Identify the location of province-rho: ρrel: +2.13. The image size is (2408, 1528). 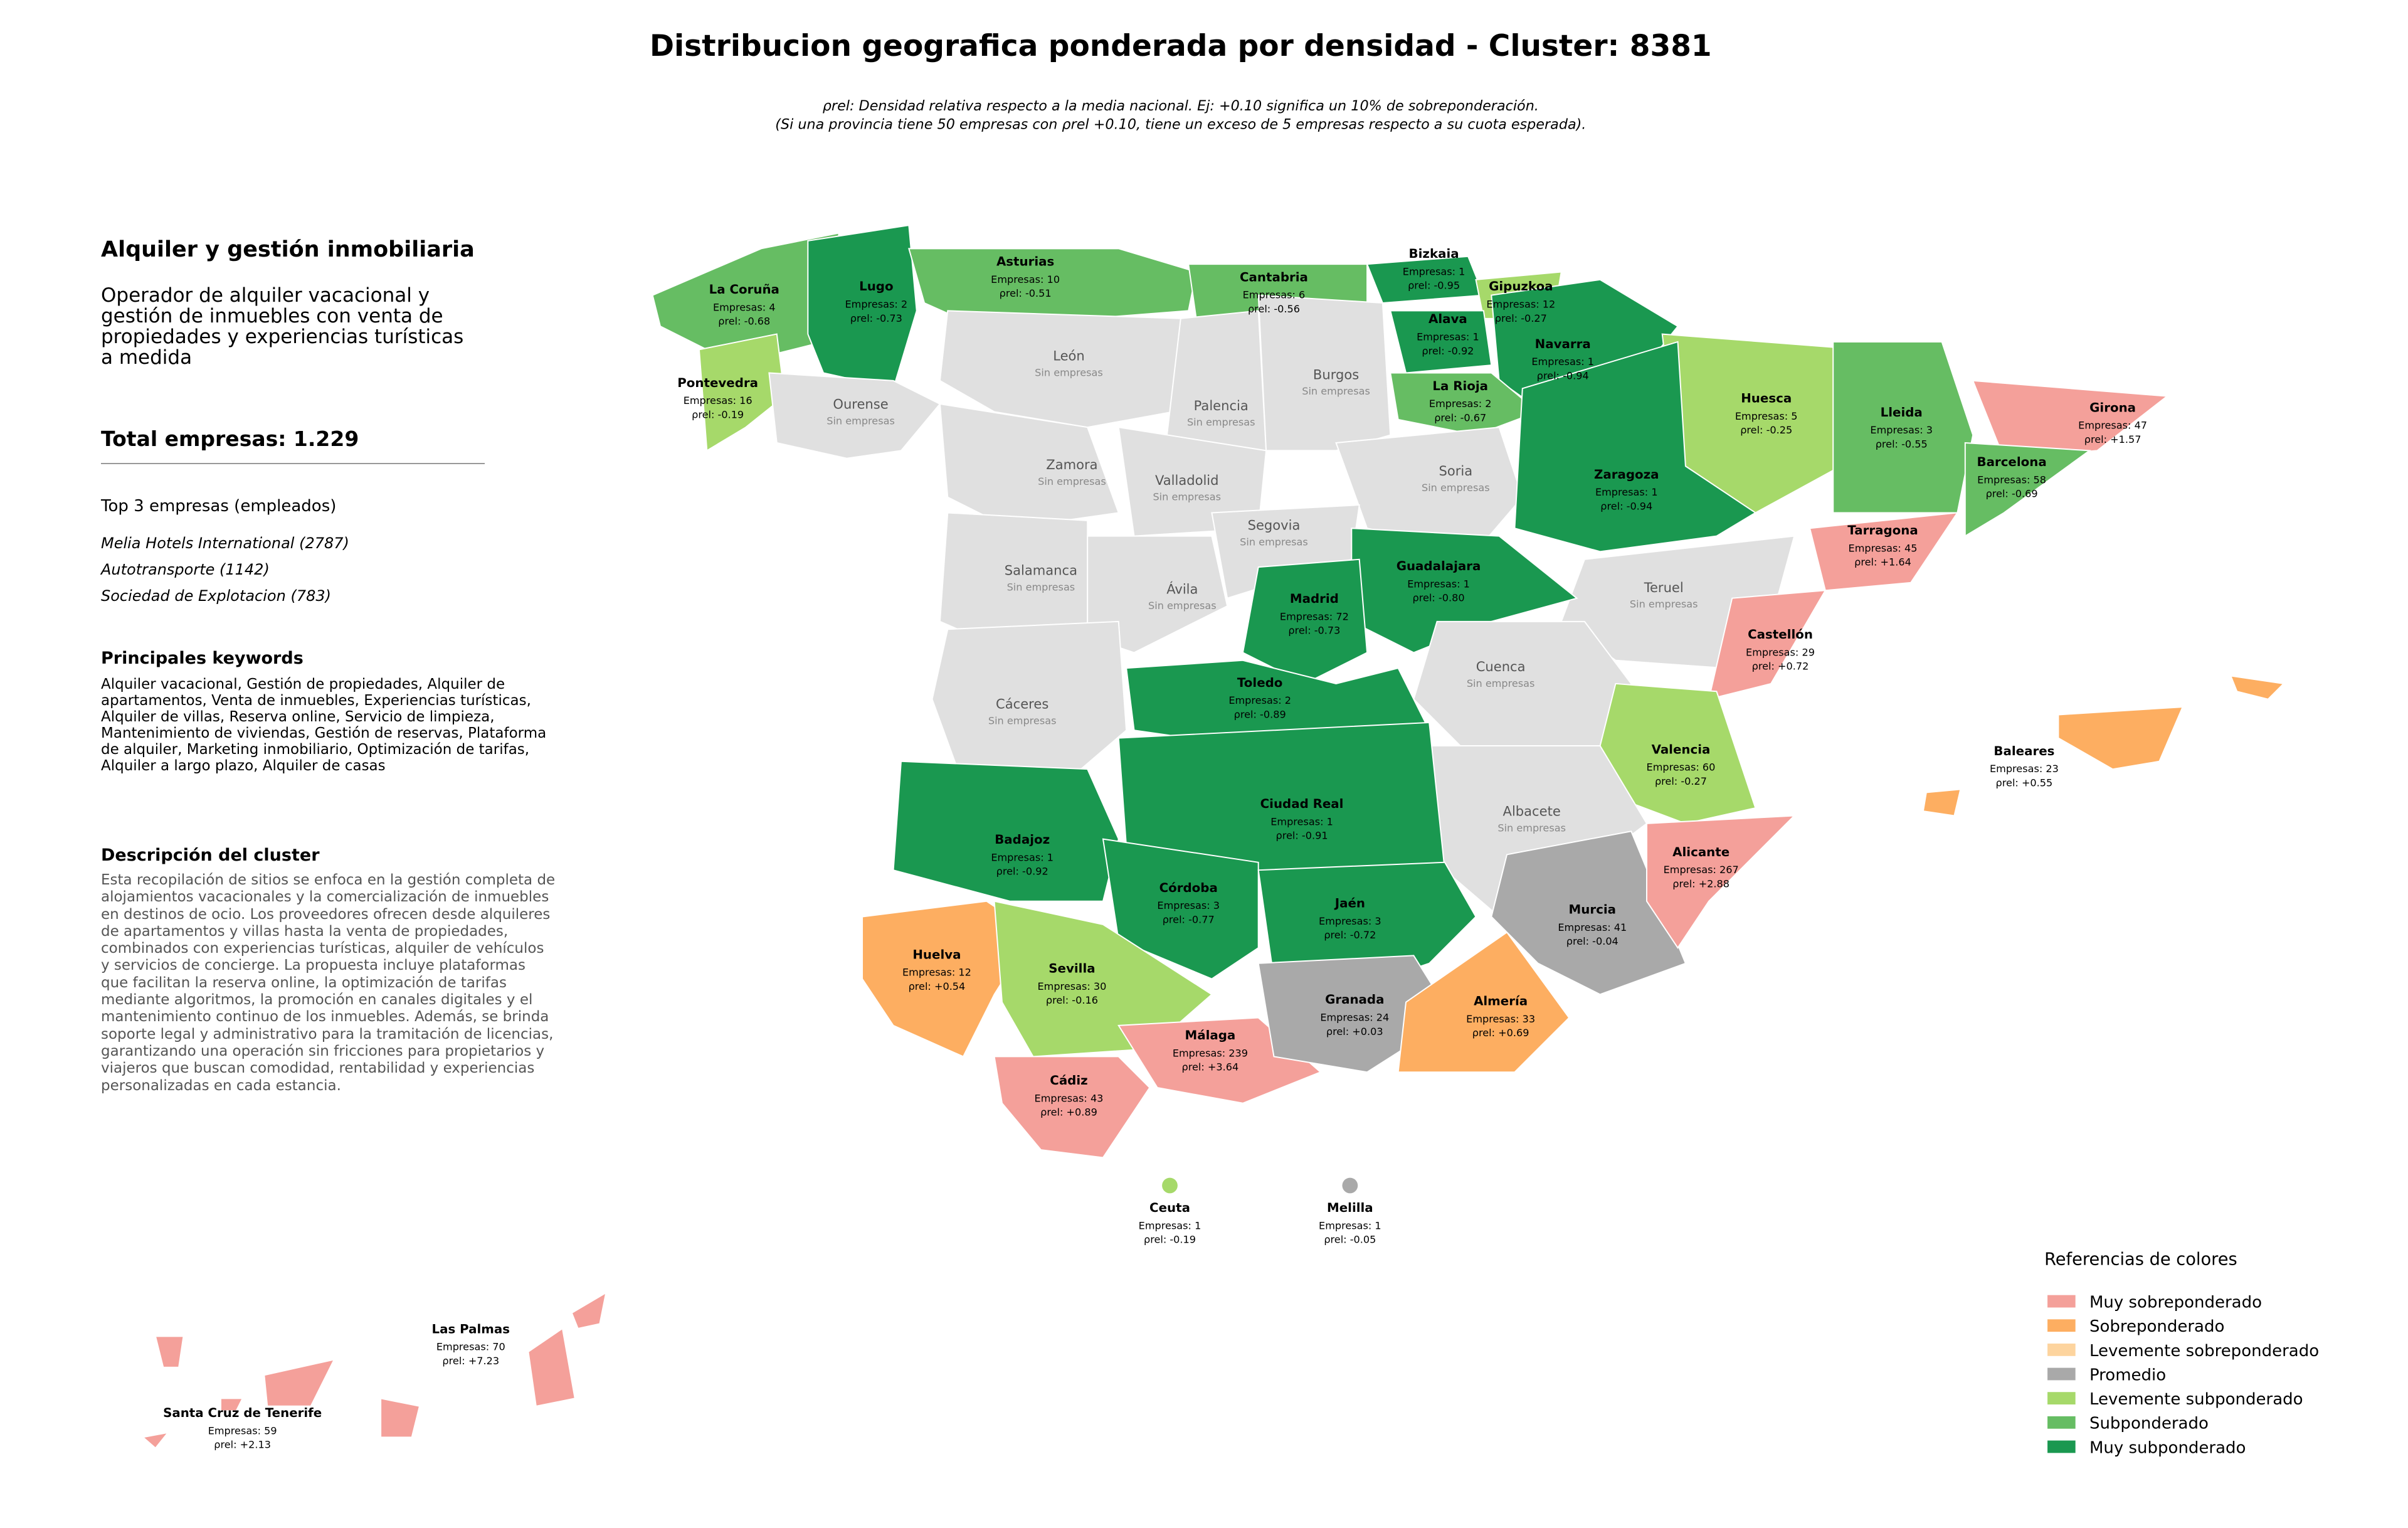
(242, 1445).